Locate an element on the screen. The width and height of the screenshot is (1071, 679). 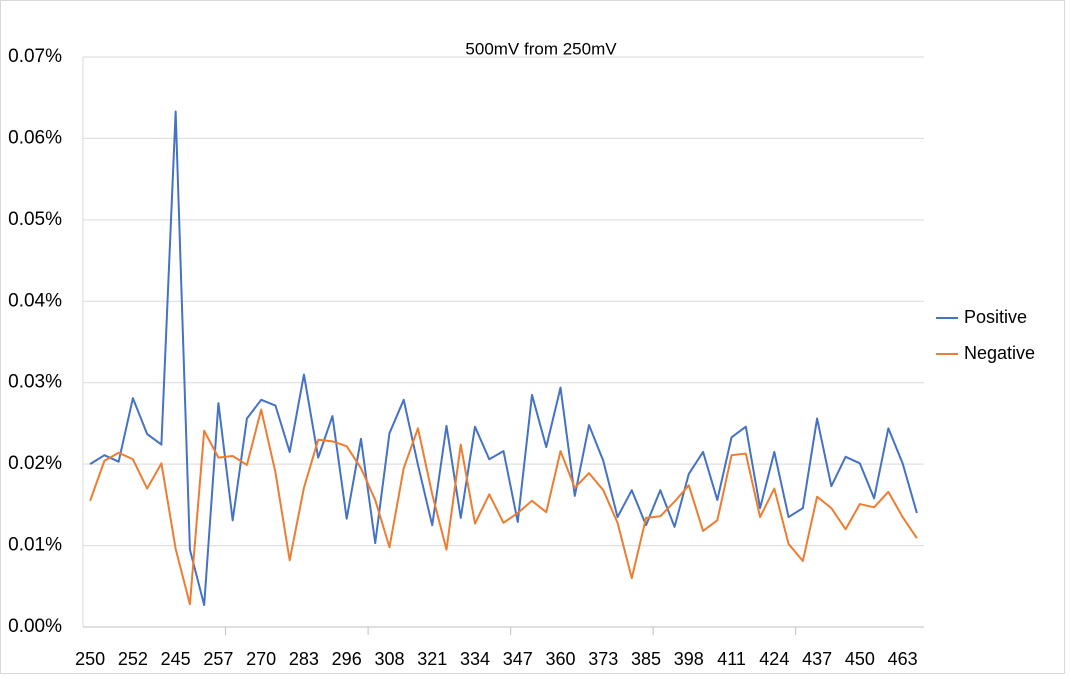
y-tick-label: 0.05% is located at coordinates (35, 219).